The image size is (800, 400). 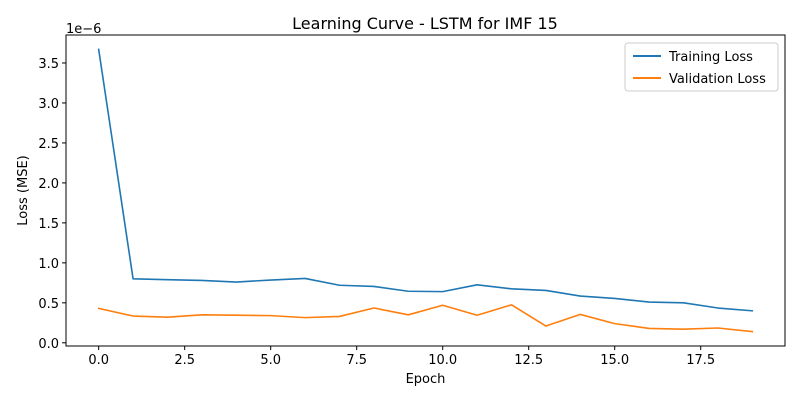 I want to click on x-tick-label: 15.0, so click(x=614, y=360).